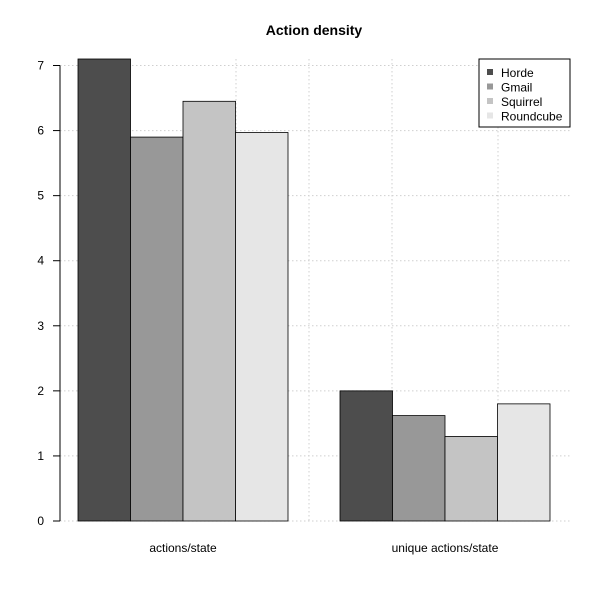 The width and height of the screenshot is (600, 600). What do you see at coordinates (490, 86) in the screenshot?
I see `legend-swatch-gmail` at bounding box center [490, 86].